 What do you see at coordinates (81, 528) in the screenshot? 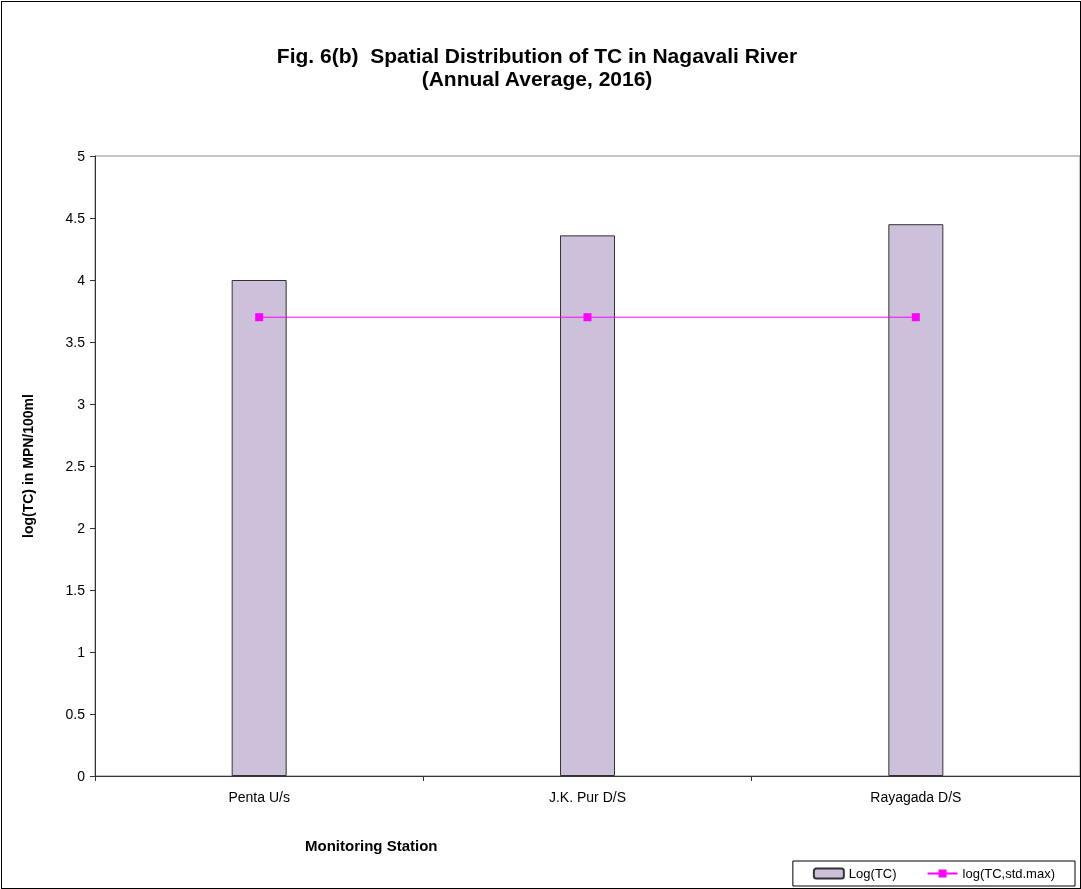
I see `y-tick-label: 2` at bounding box center [81, 528].